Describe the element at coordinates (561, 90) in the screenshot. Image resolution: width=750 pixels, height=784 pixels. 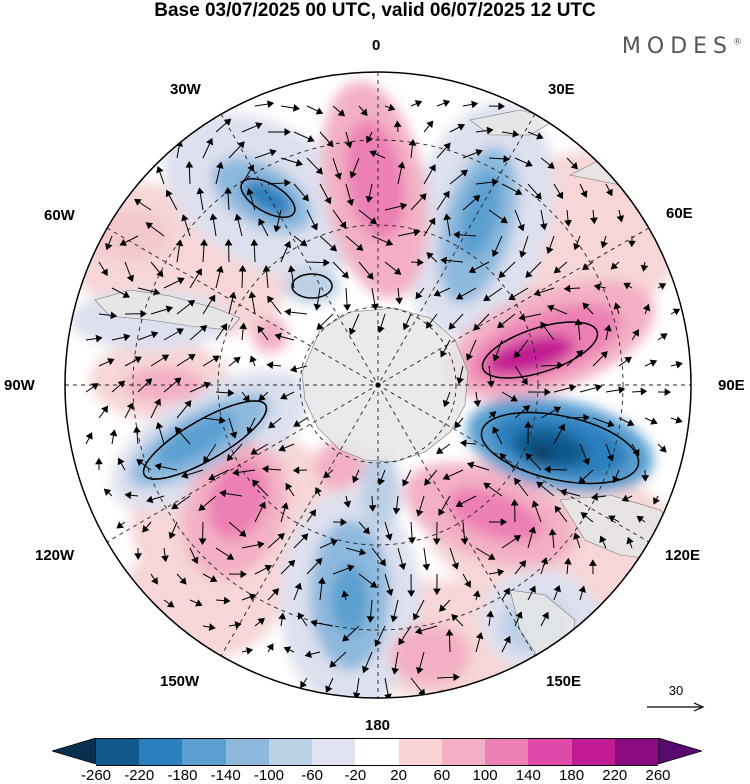
I see `label-lon-30e: 30E` at that location.